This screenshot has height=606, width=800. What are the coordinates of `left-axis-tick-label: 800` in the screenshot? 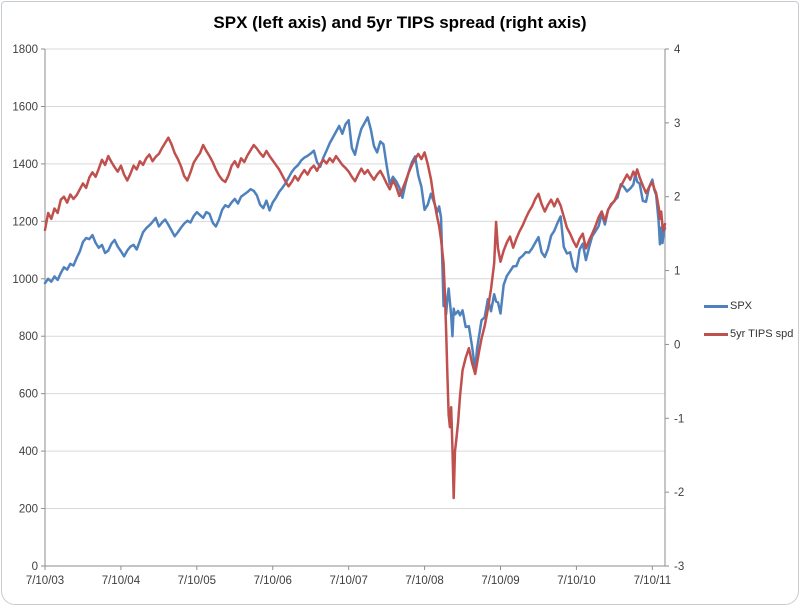 It's located at (28, 337).